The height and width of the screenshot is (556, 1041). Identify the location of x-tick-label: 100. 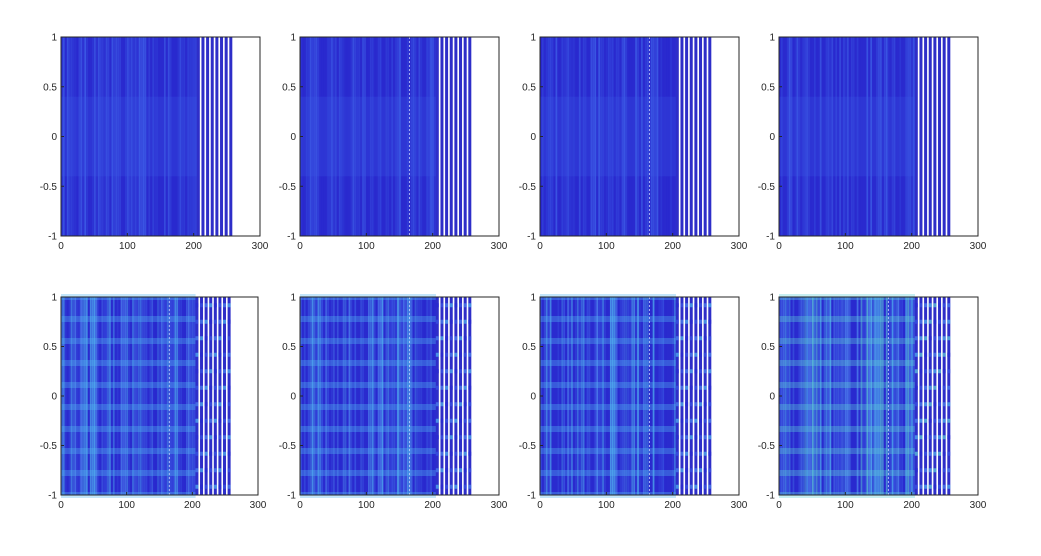
(126, 505).